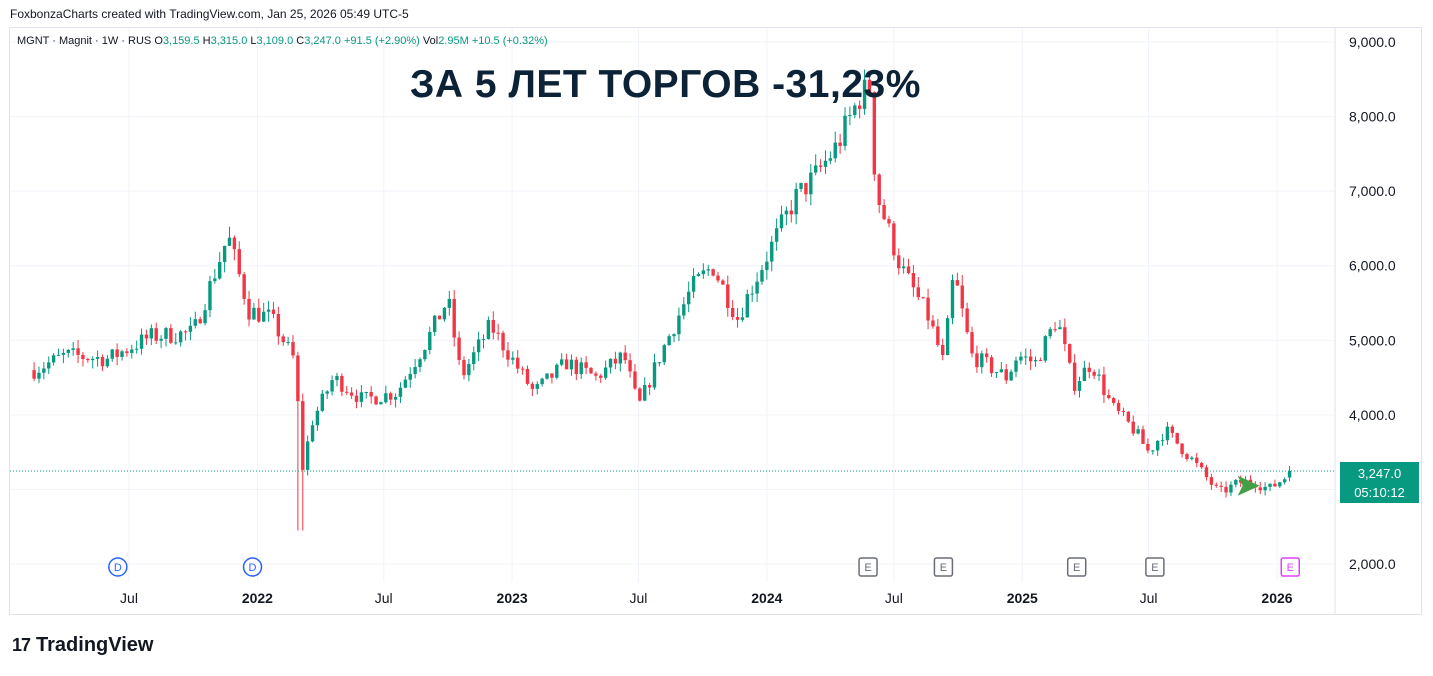 Image resolution: width=1433 pixels, height=676 pixels. I want to click on price-tick-label: 4,000.0, so click(1372, 415).